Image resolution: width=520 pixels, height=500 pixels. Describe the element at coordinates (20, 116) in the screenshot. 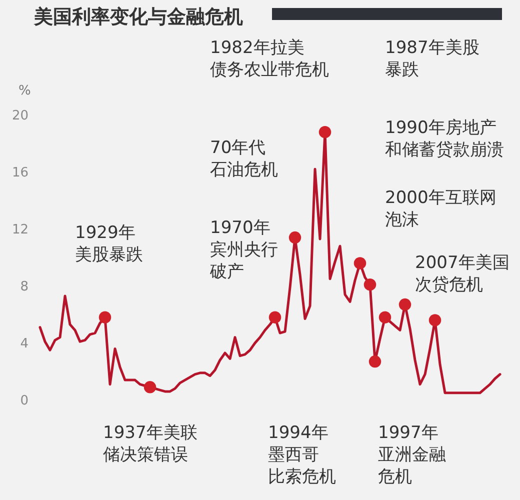

I see `y-tick-label: 20` at that location.